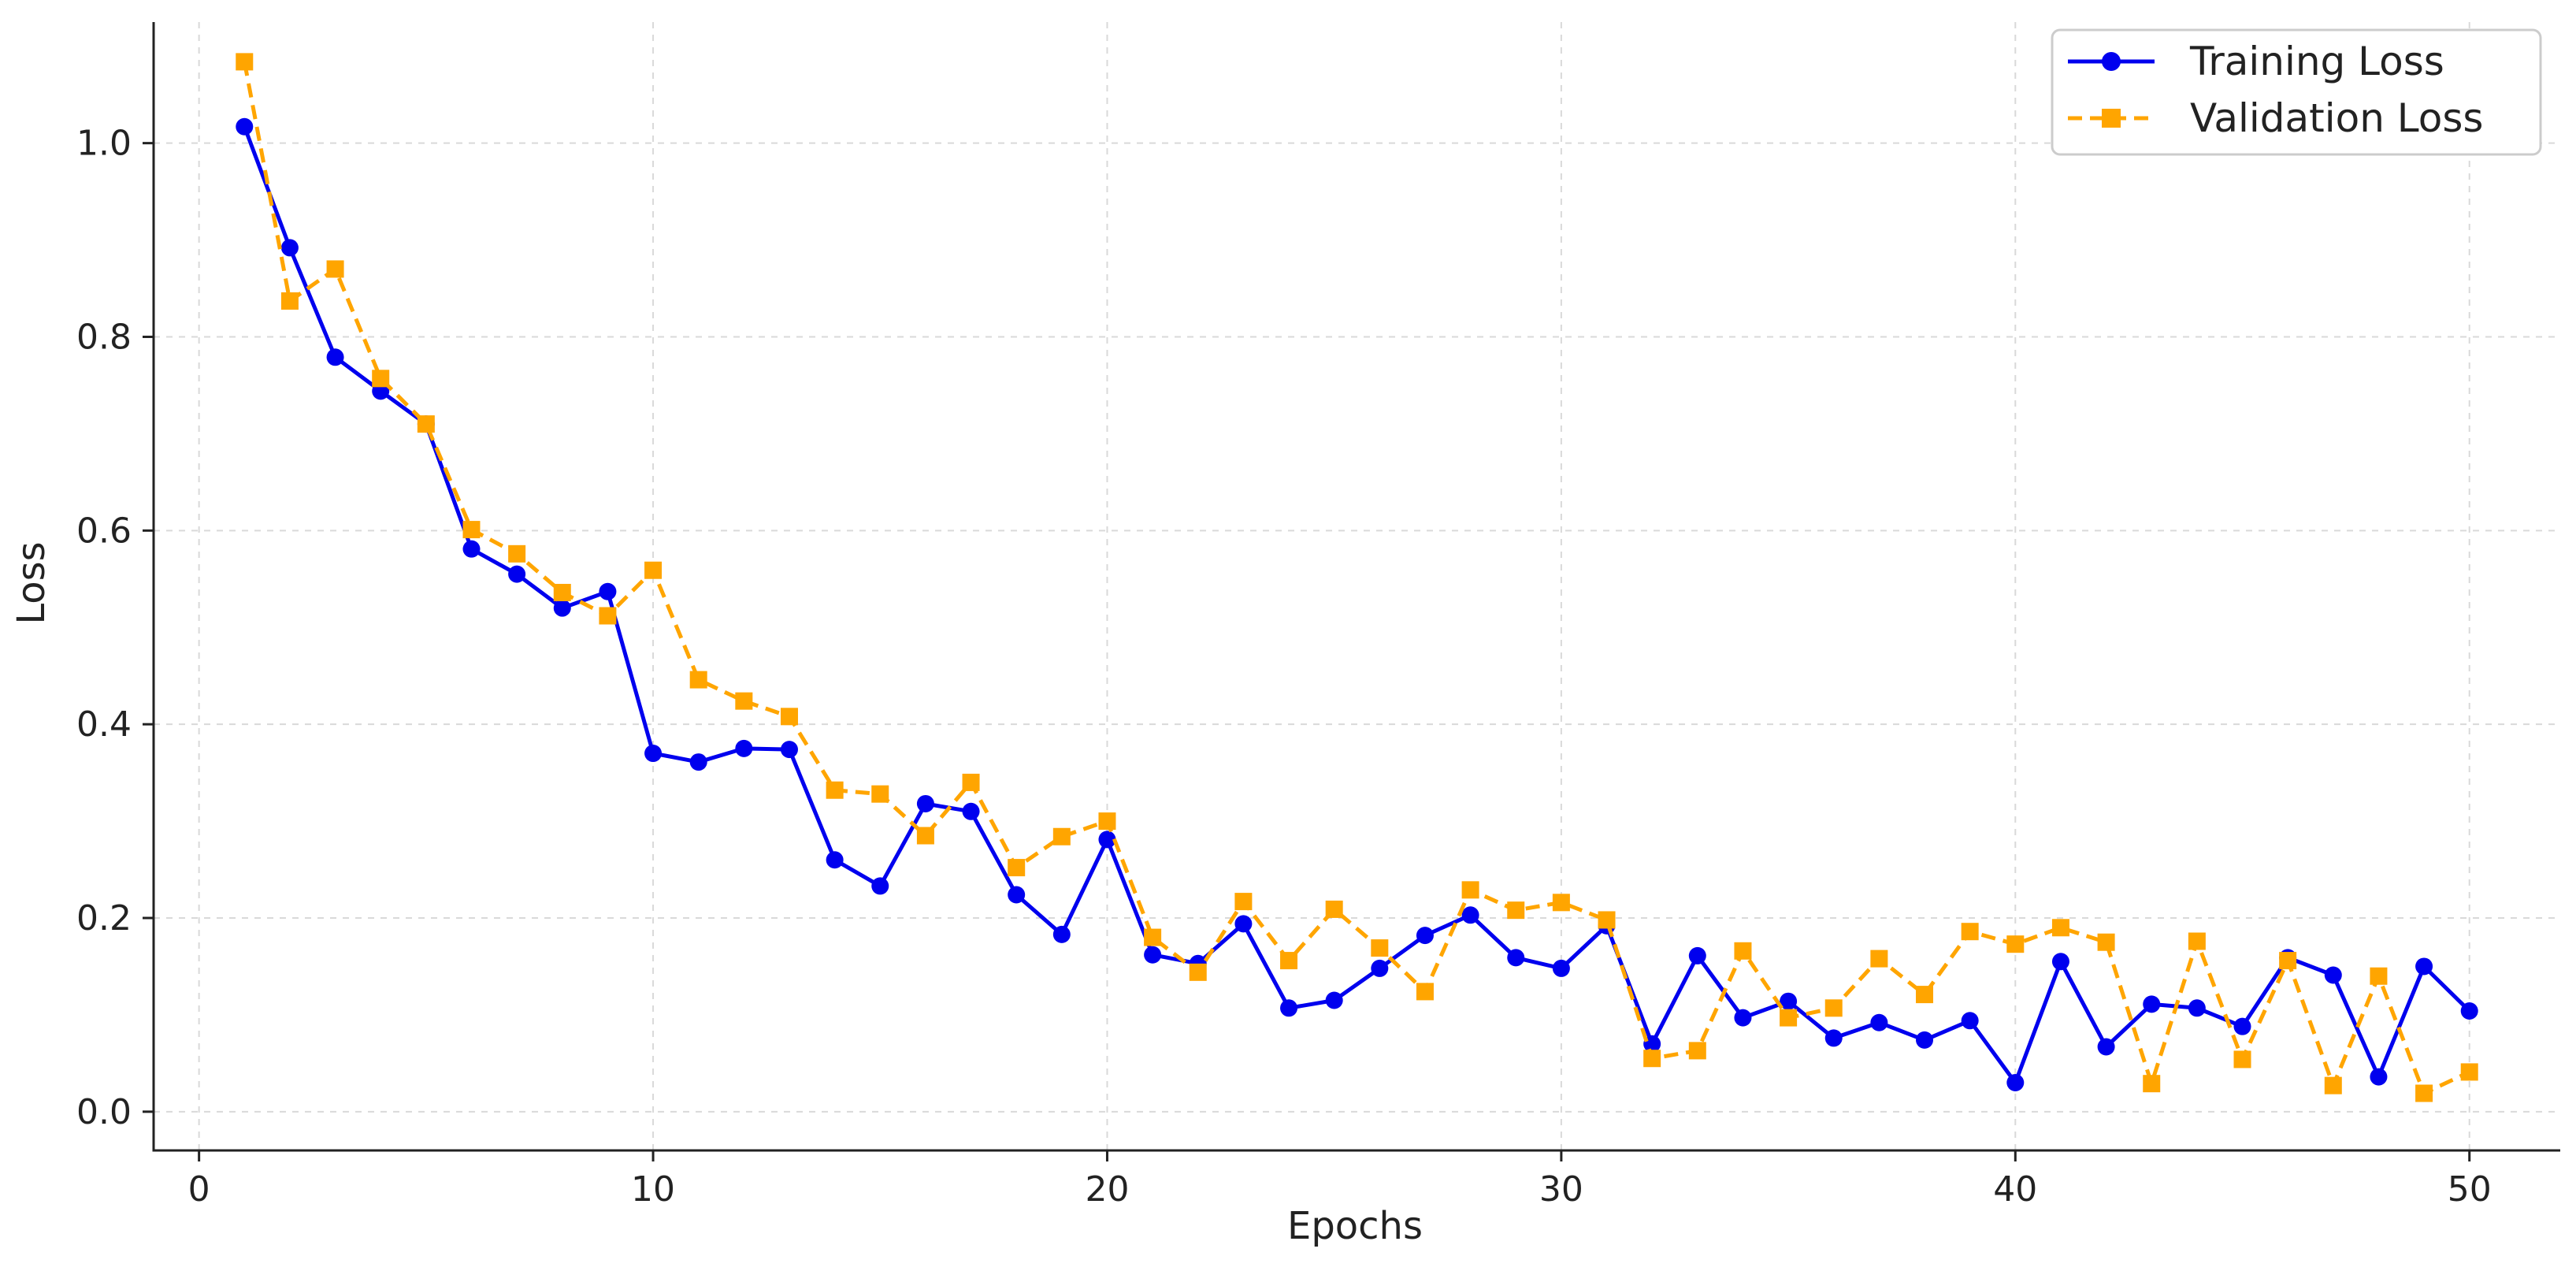  I want to click on legend-validation-marker, so click(2111, 118).